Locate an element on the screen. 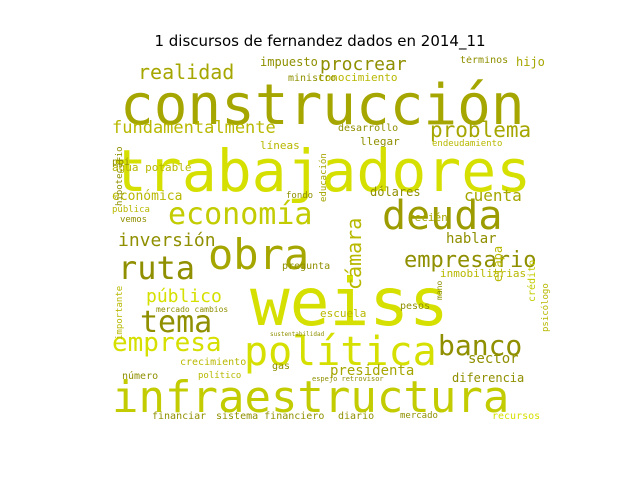 The image size is (640, 480). word-42: crédito is located at coordinates (532, 280).